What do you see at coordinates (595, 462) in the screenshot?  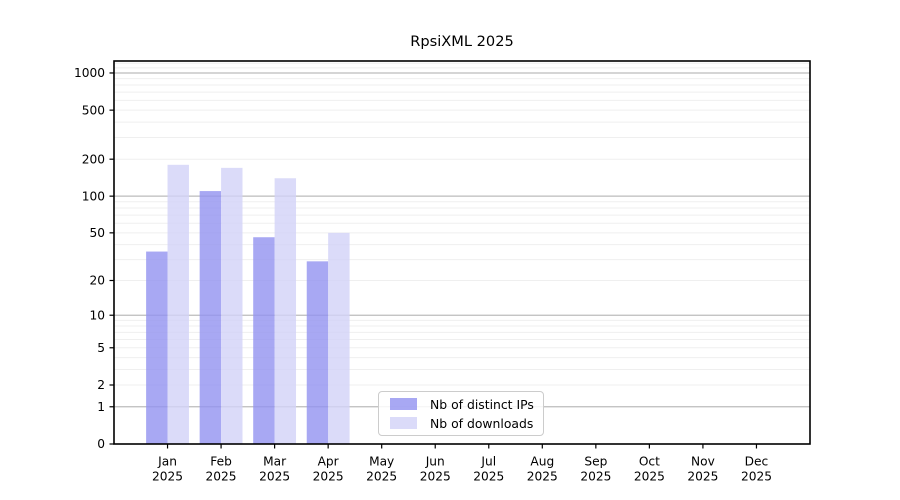 I see `x-tick-label-month: Sep` at bounding box center [595, 462].